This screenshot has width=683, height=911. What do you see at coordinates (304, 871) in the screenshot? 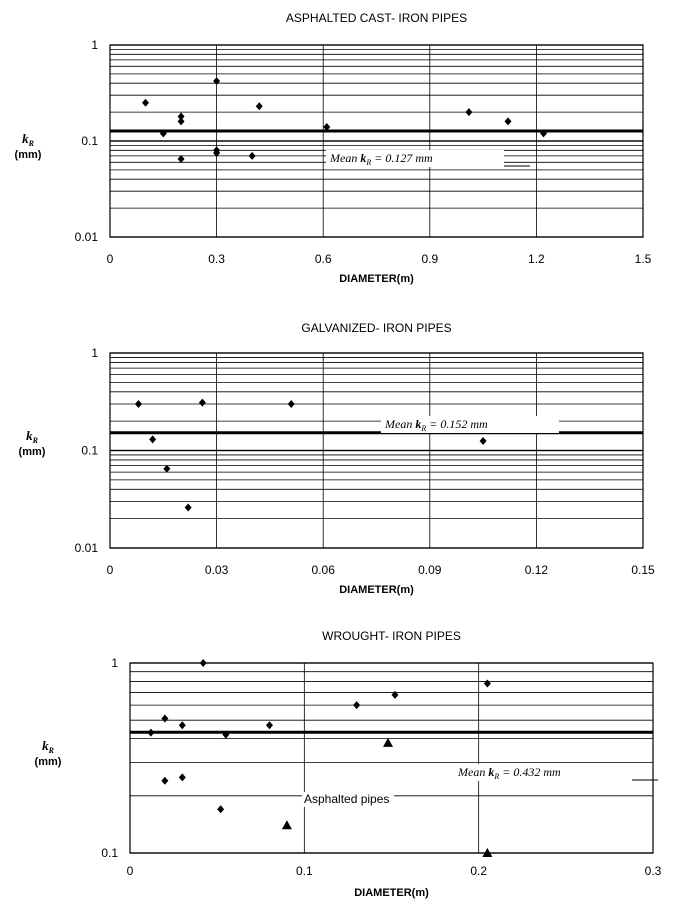
I see `x-tick-label: 0.1` at bounding box center [304, 871].